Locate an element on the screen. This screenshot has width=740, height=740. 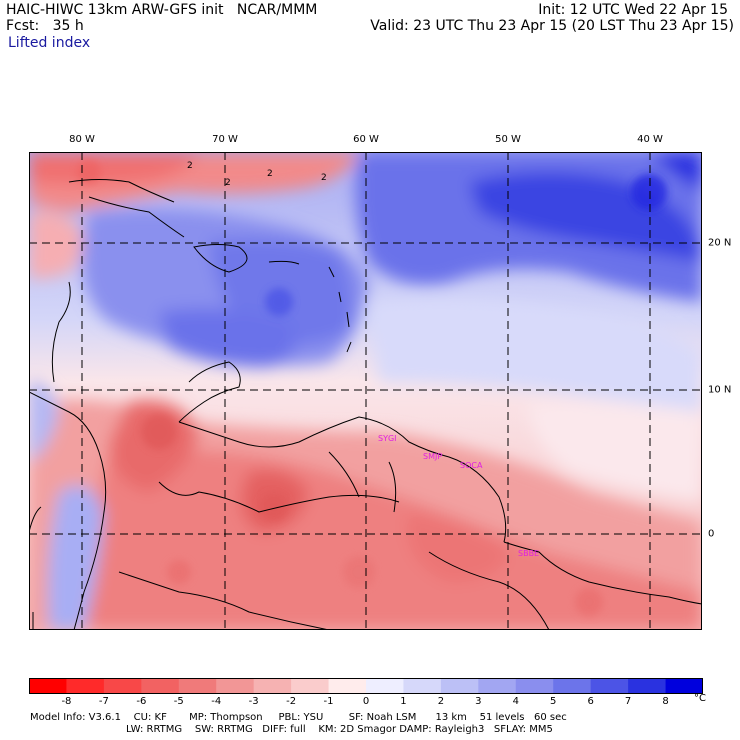
colorbar-tick-label: -3 is located at coordinates (253, 701).